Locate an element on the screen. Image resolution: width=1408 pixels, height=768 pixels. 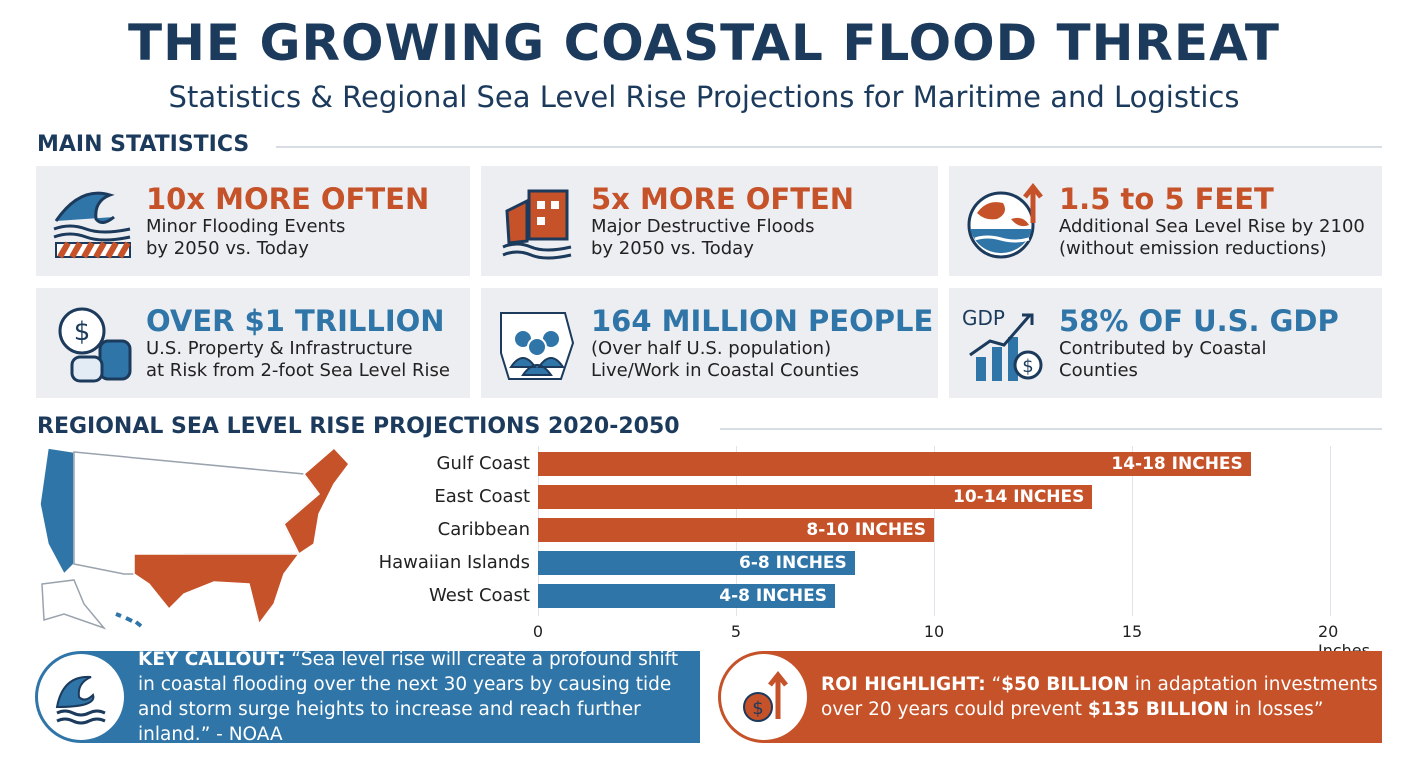
category-label: Gulf Coast is located at coordinates (483, 463).